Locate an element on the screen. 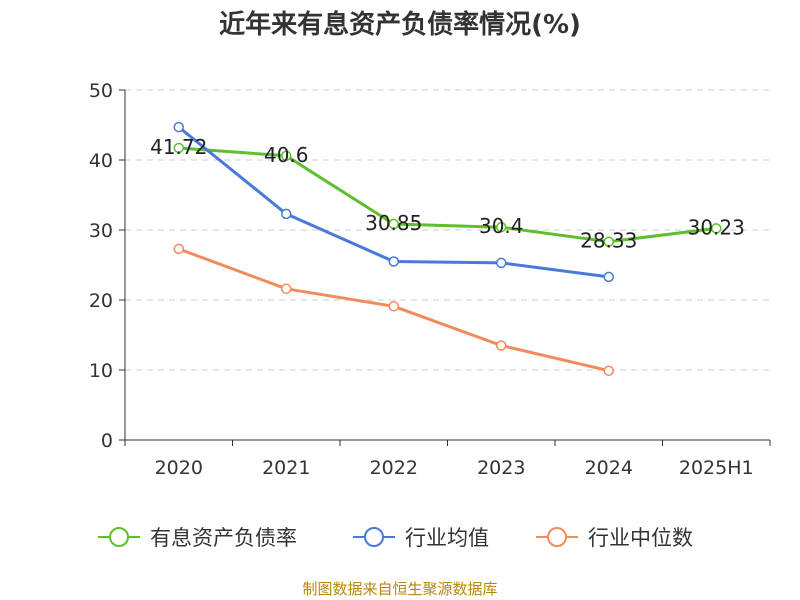 Image resolution: width=800 pixels, height=600 pixels. data-label-3: 30.4 is located at coordinates (501, 226).